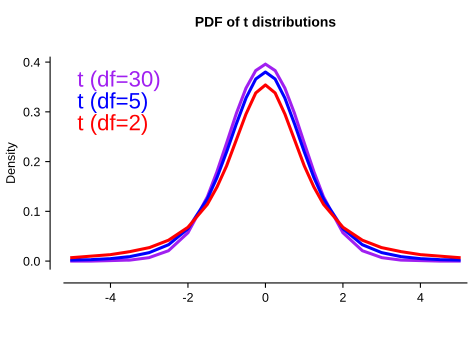  What do you see at coordinates (266, 21) in the screenshot?
I see `chart-title: PDF of t distributions` at bounding box center [266, 21].